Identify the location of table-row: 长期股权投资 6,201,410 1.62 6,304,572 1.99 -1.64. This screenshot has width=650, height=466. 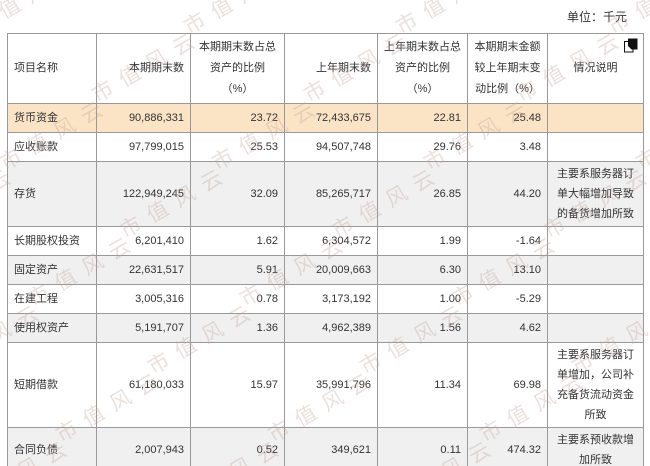
(325, 241).